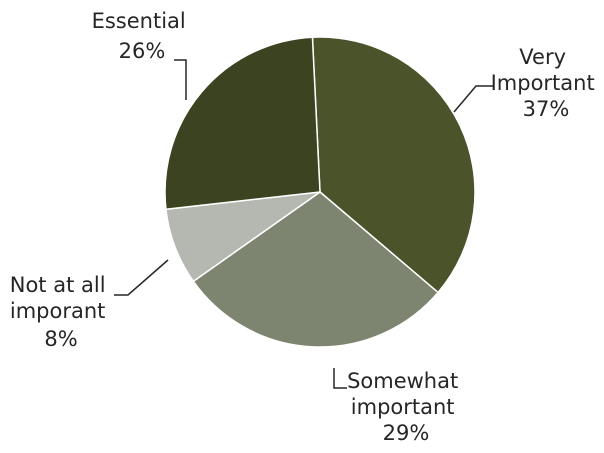  I want to click on slice-label-somewhat-important-line1: Somewhat, so click(402, 381).